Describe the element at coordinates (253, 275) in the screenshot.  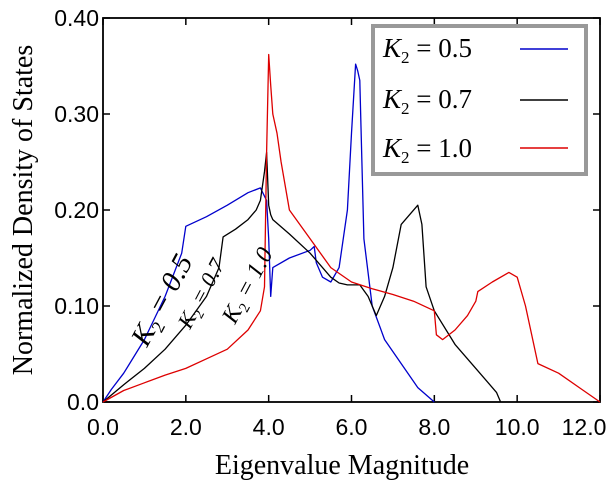
I see `curve-label-2-rest: = 1.0` at that location.